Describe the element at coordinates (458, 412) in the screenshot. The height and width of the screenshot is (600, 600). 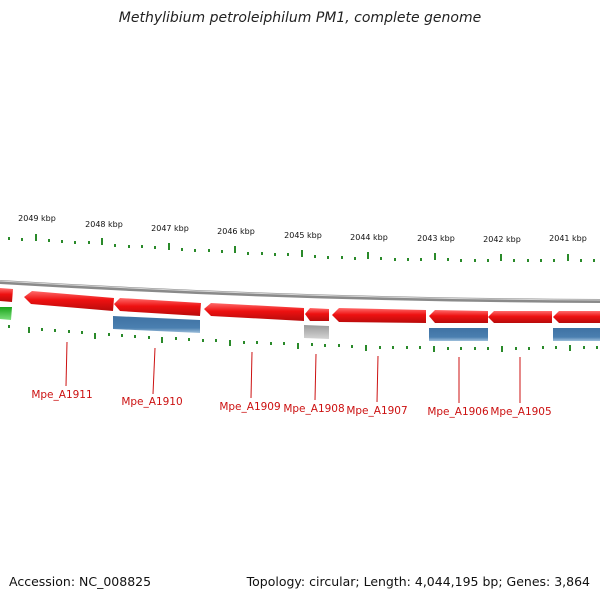
I see `gene-label: Mpe_A1906` at that location.